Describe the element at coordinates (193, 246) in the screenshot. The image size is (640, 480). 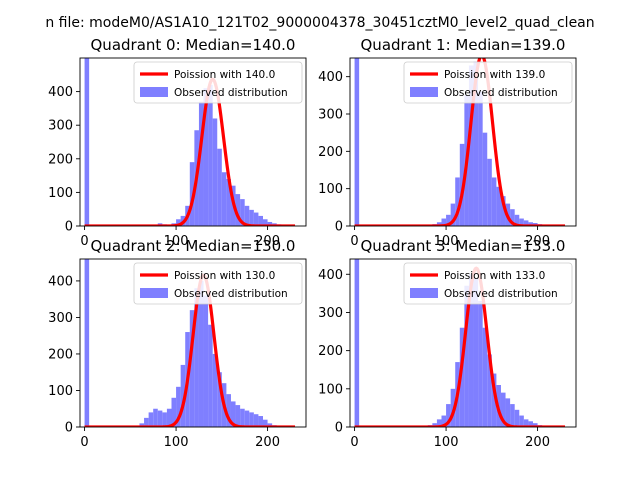
I see `panel-title: Quadrant 2: Median=130.0` at that location.